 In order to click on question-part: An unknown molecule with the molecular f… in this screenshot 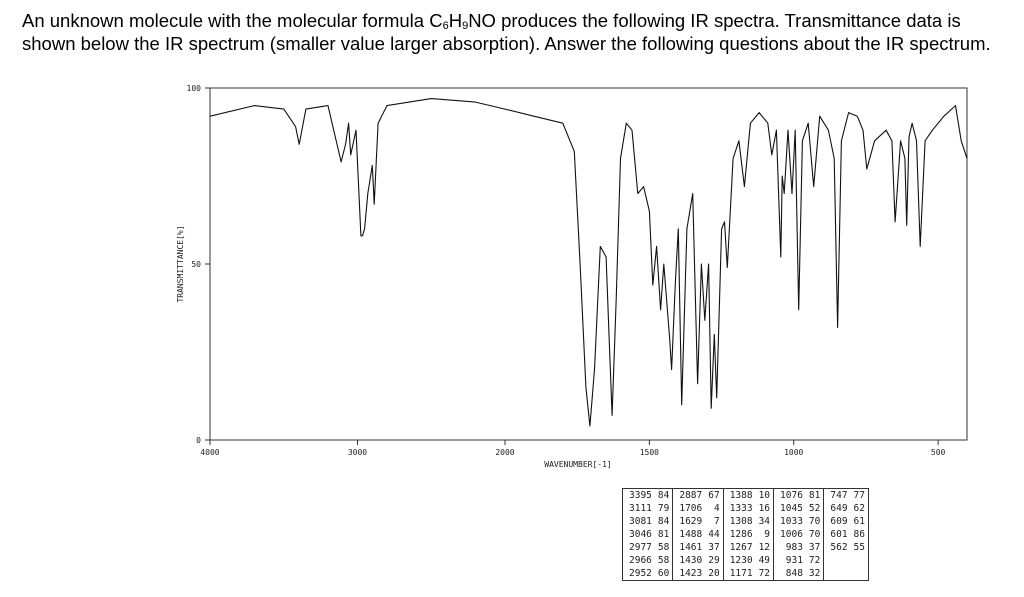, I will do `click(232, 20)`.